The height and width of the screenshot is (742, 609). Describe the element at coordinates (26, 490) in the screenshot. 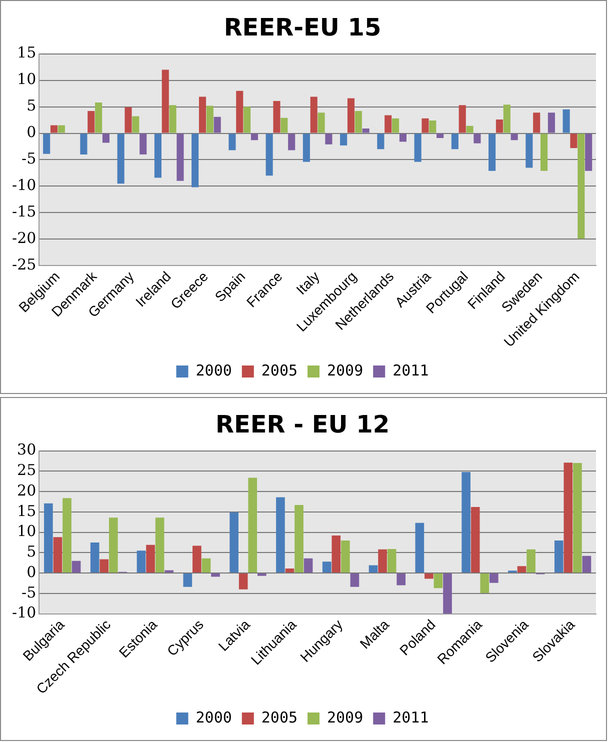

I see `y-tick-label: 20` at that location.